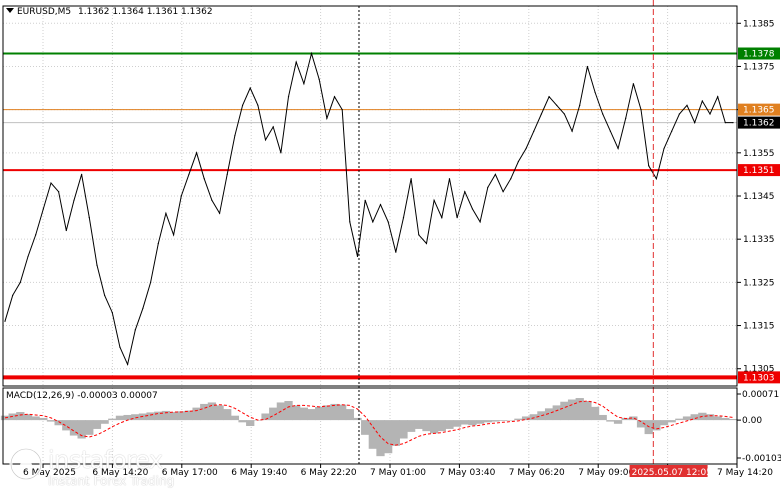  Describe the element at coordinates (752, 421) in the screenshot. I see `macd-y-tick-label: 0.00` at that location.